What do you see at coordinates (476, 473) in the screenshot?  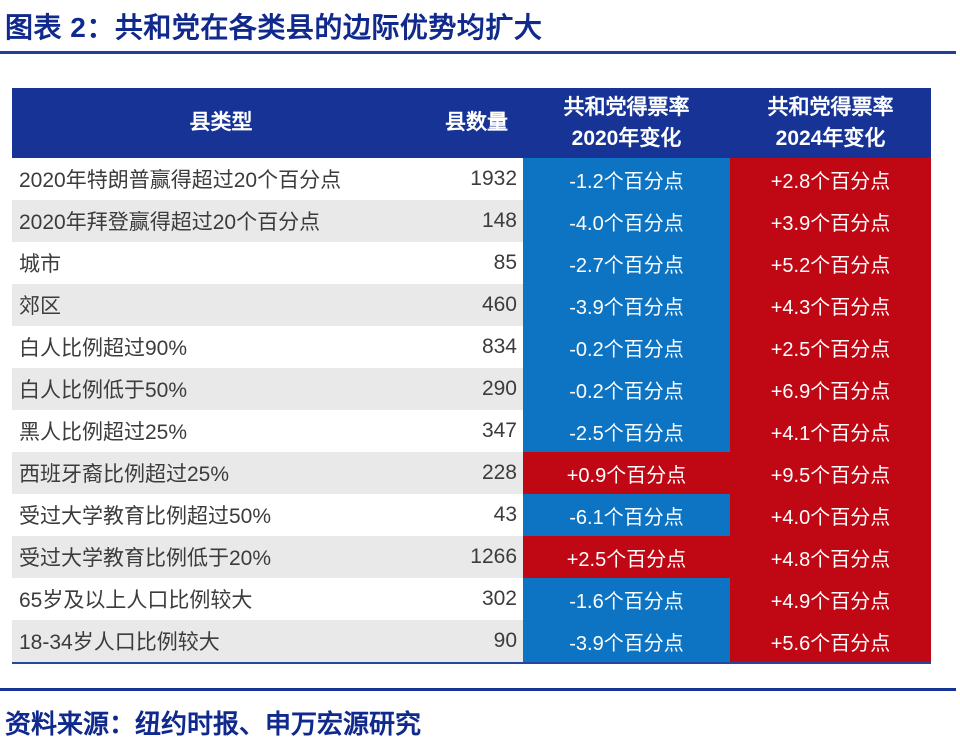 I see `county-count-cell: 228` at bounding box center [476, 473].